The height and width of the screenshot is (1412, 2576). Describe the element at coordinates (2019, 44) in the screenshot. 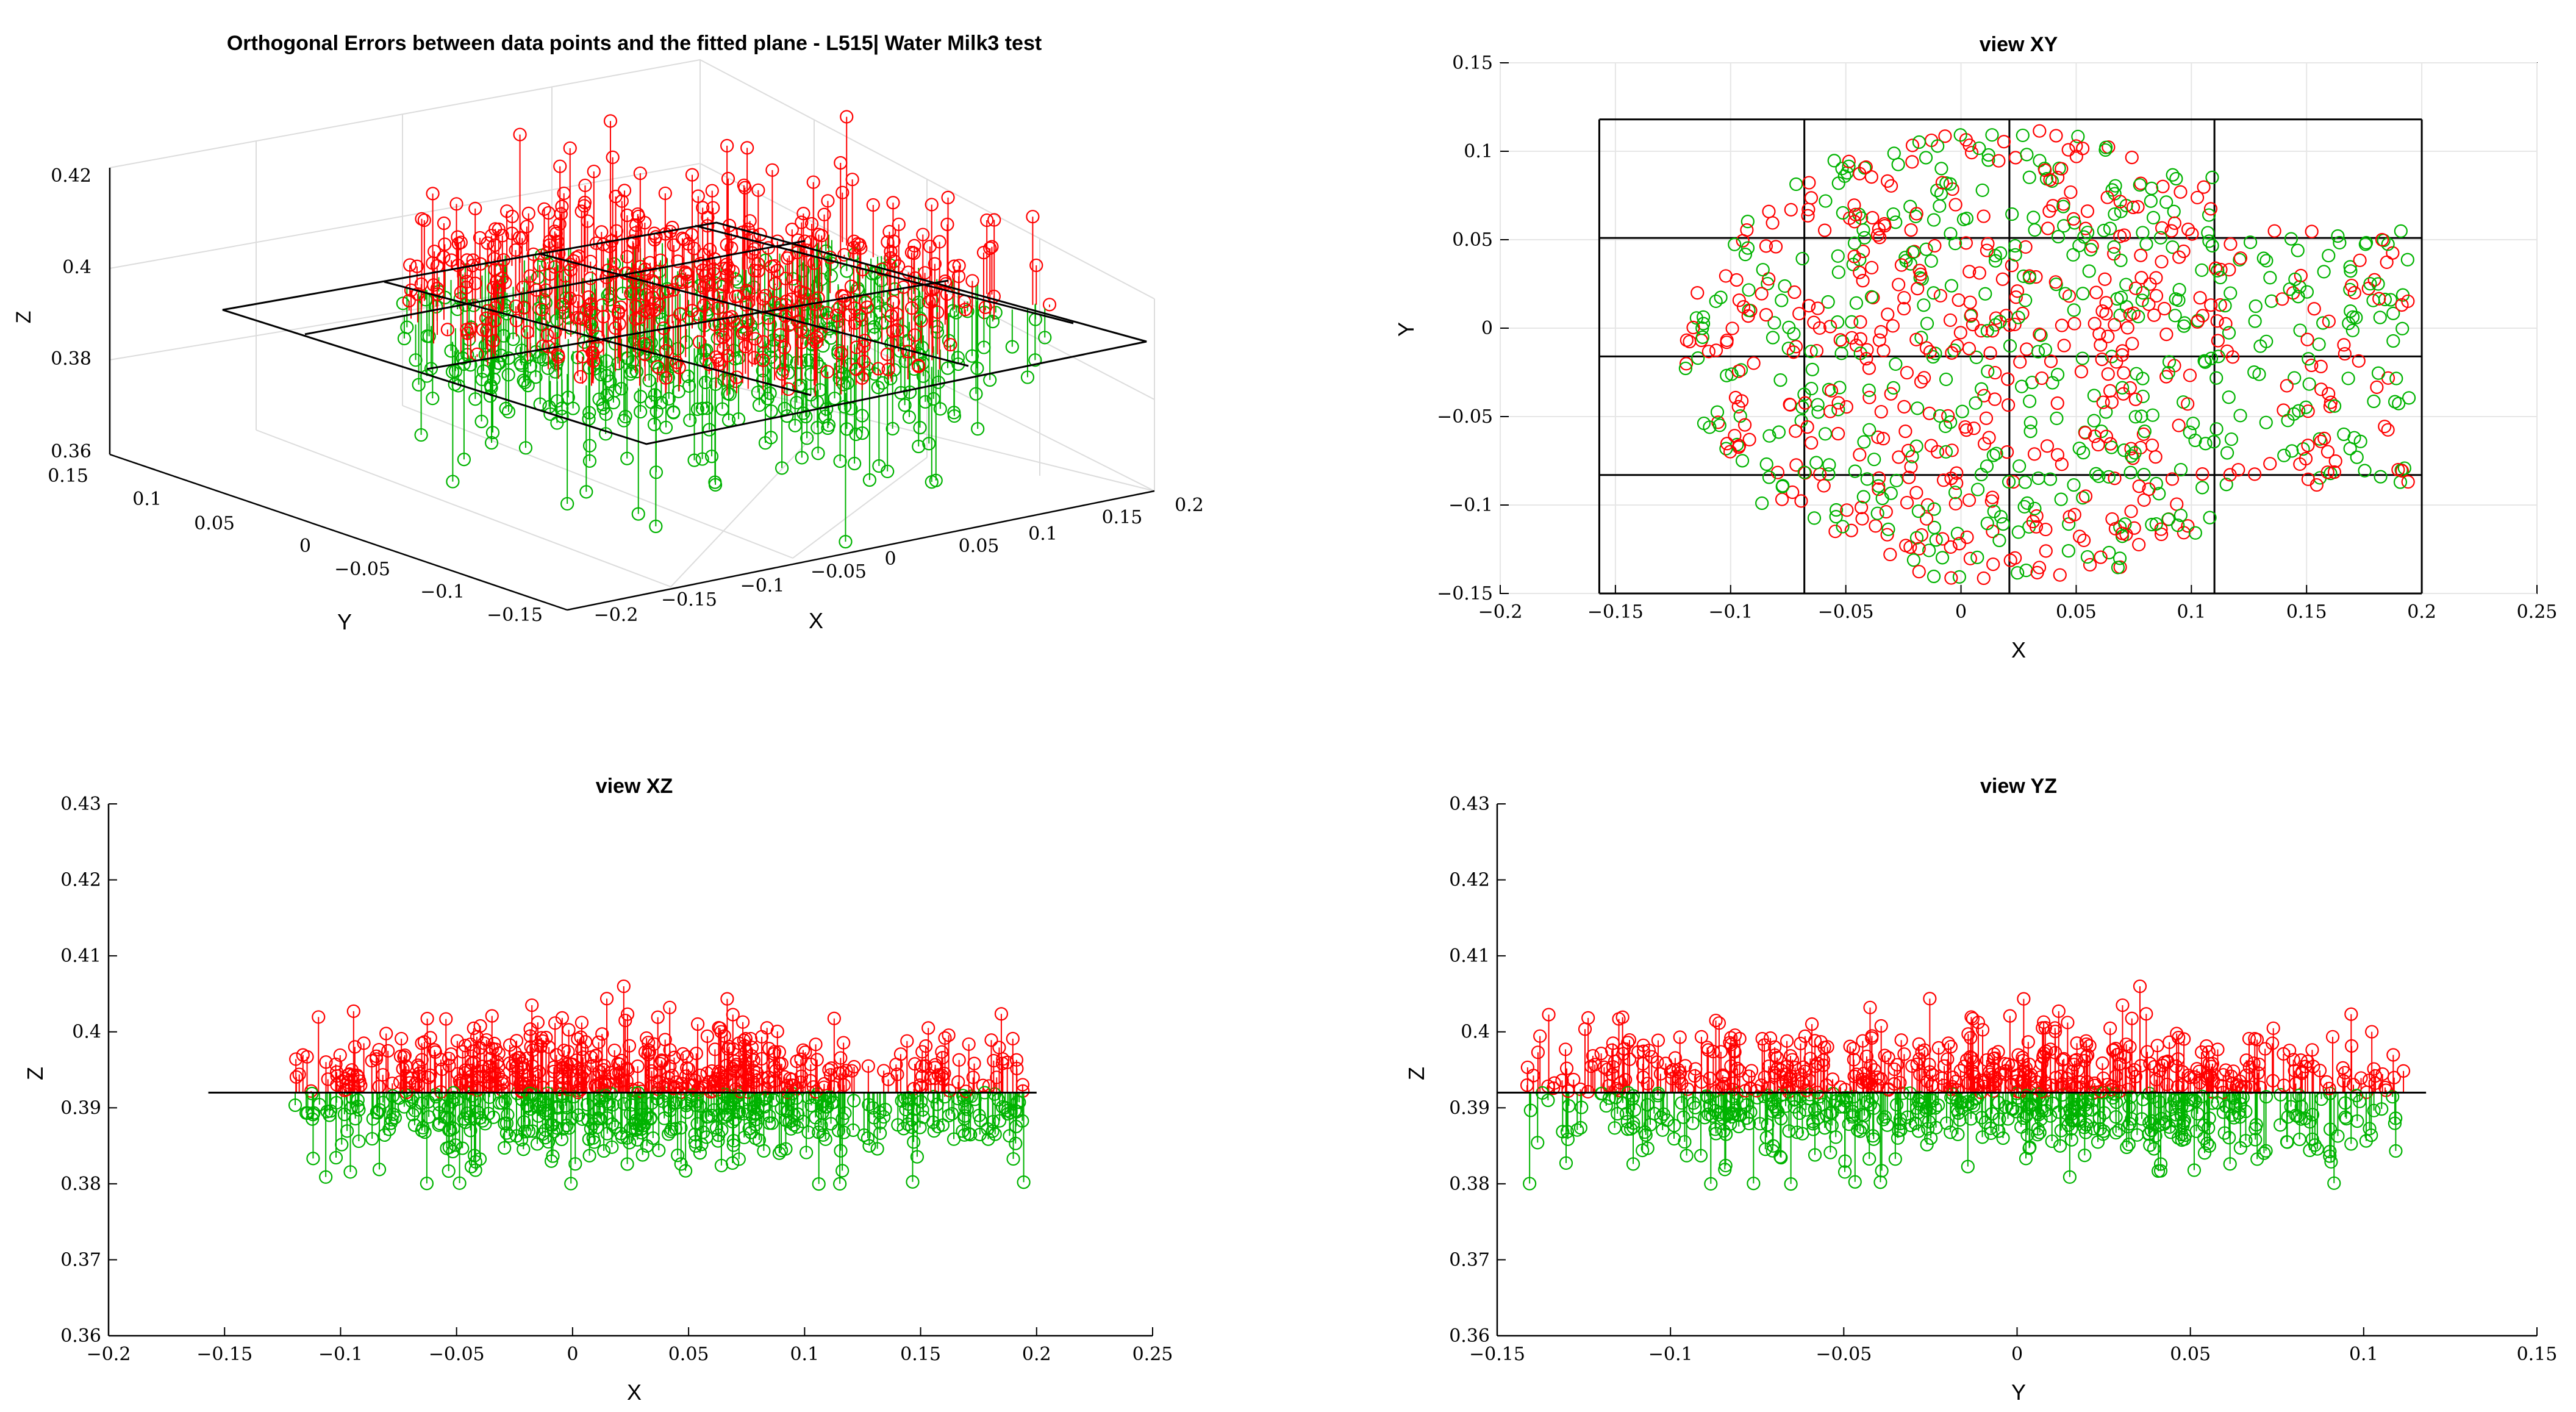

I see `chart-title-xy: view XY` at that location.